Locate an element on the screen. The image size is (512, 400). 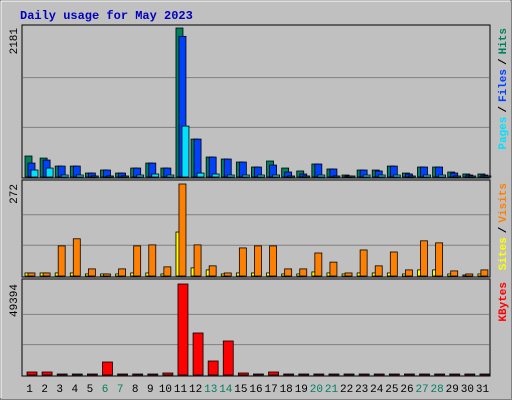
legend-entry: Visits is located at coordinates (504, 203).